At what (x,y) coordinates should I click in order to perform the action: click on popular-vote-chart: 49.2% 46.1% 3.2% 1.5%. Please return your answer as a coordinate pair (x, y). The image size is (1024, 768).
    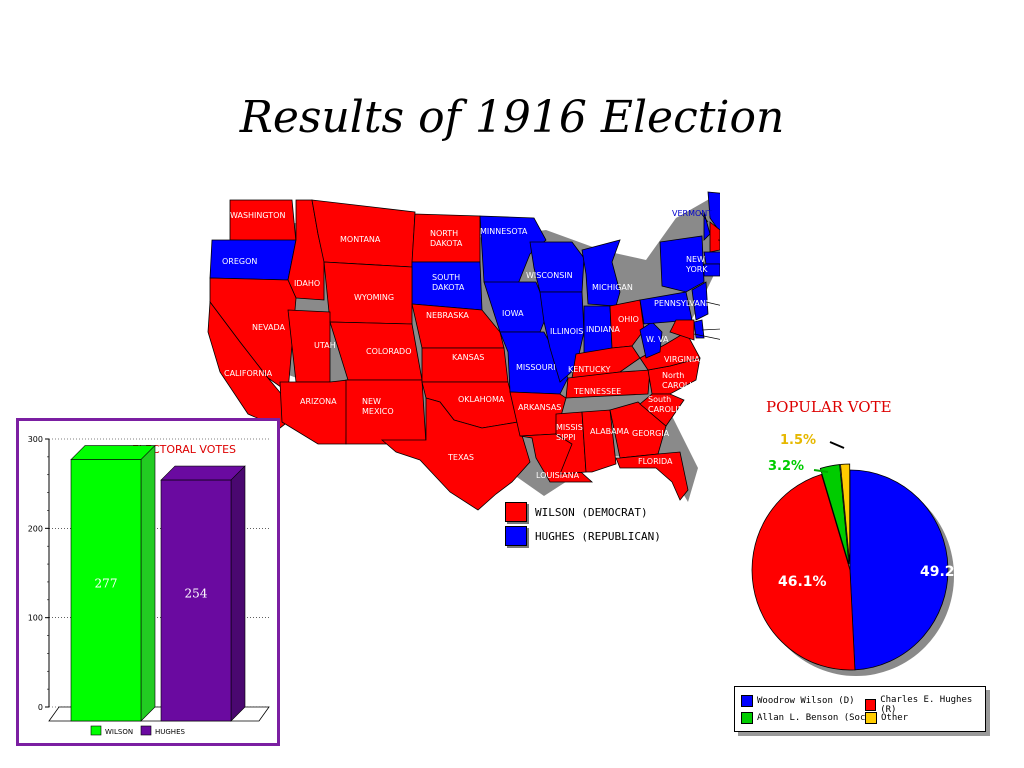
    Looking at the image, I should click on (860, 554).